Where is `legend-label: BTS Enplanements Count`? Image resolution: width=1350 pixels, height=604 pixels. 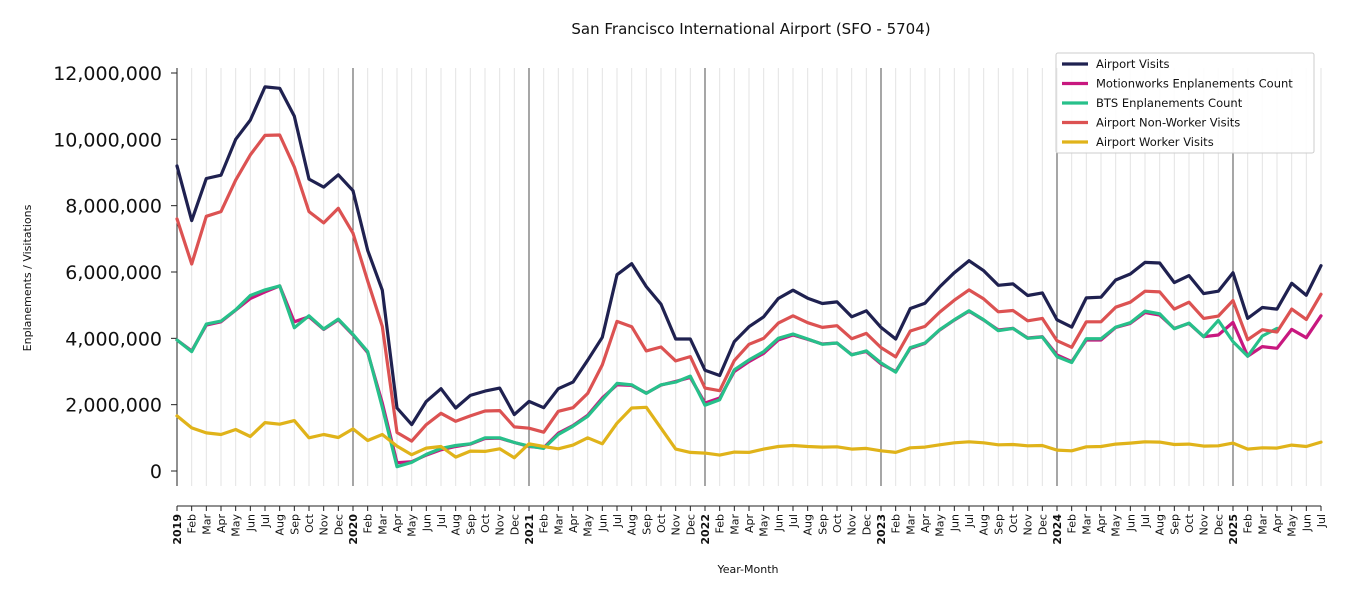 legend-label: BTS Enplanements Count is located at coordinates (1169, 103).